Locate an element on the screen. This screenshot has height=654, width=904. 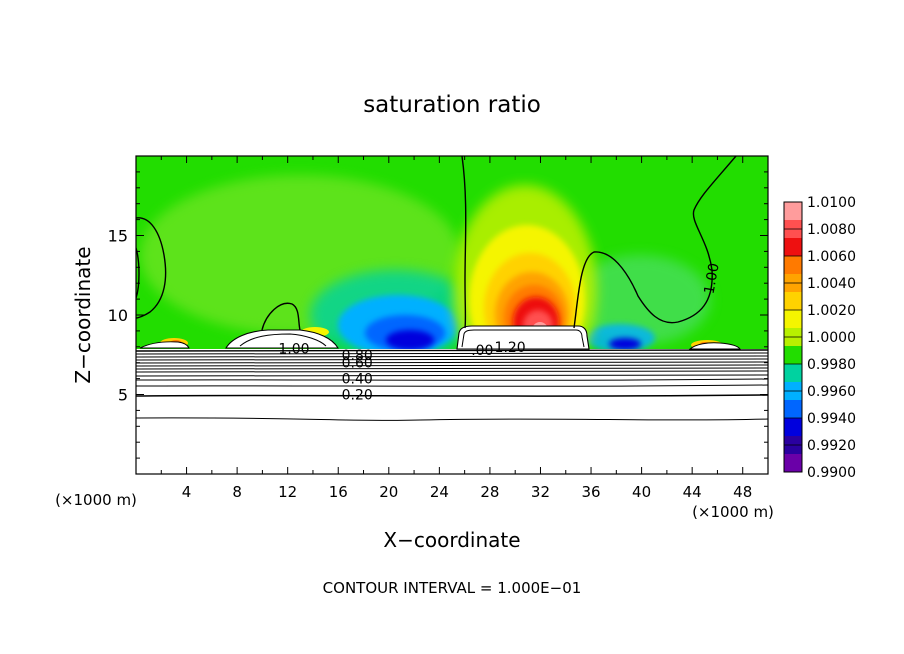
lower-layer is located at coordinates (452, 411).